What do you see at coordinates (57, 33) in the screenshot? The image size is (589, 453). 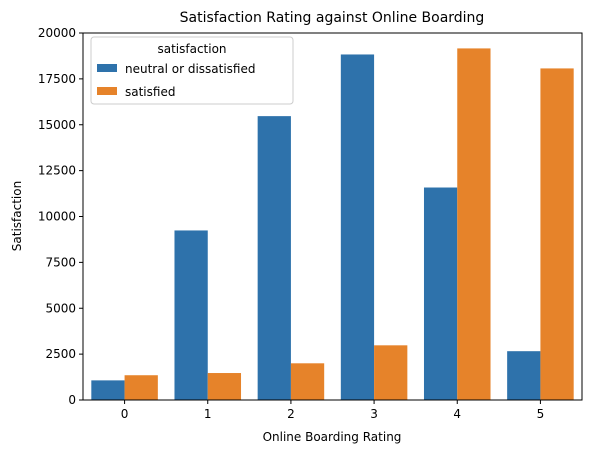 I see `y-tick-label: 20000` at bounding box center [57, 33].